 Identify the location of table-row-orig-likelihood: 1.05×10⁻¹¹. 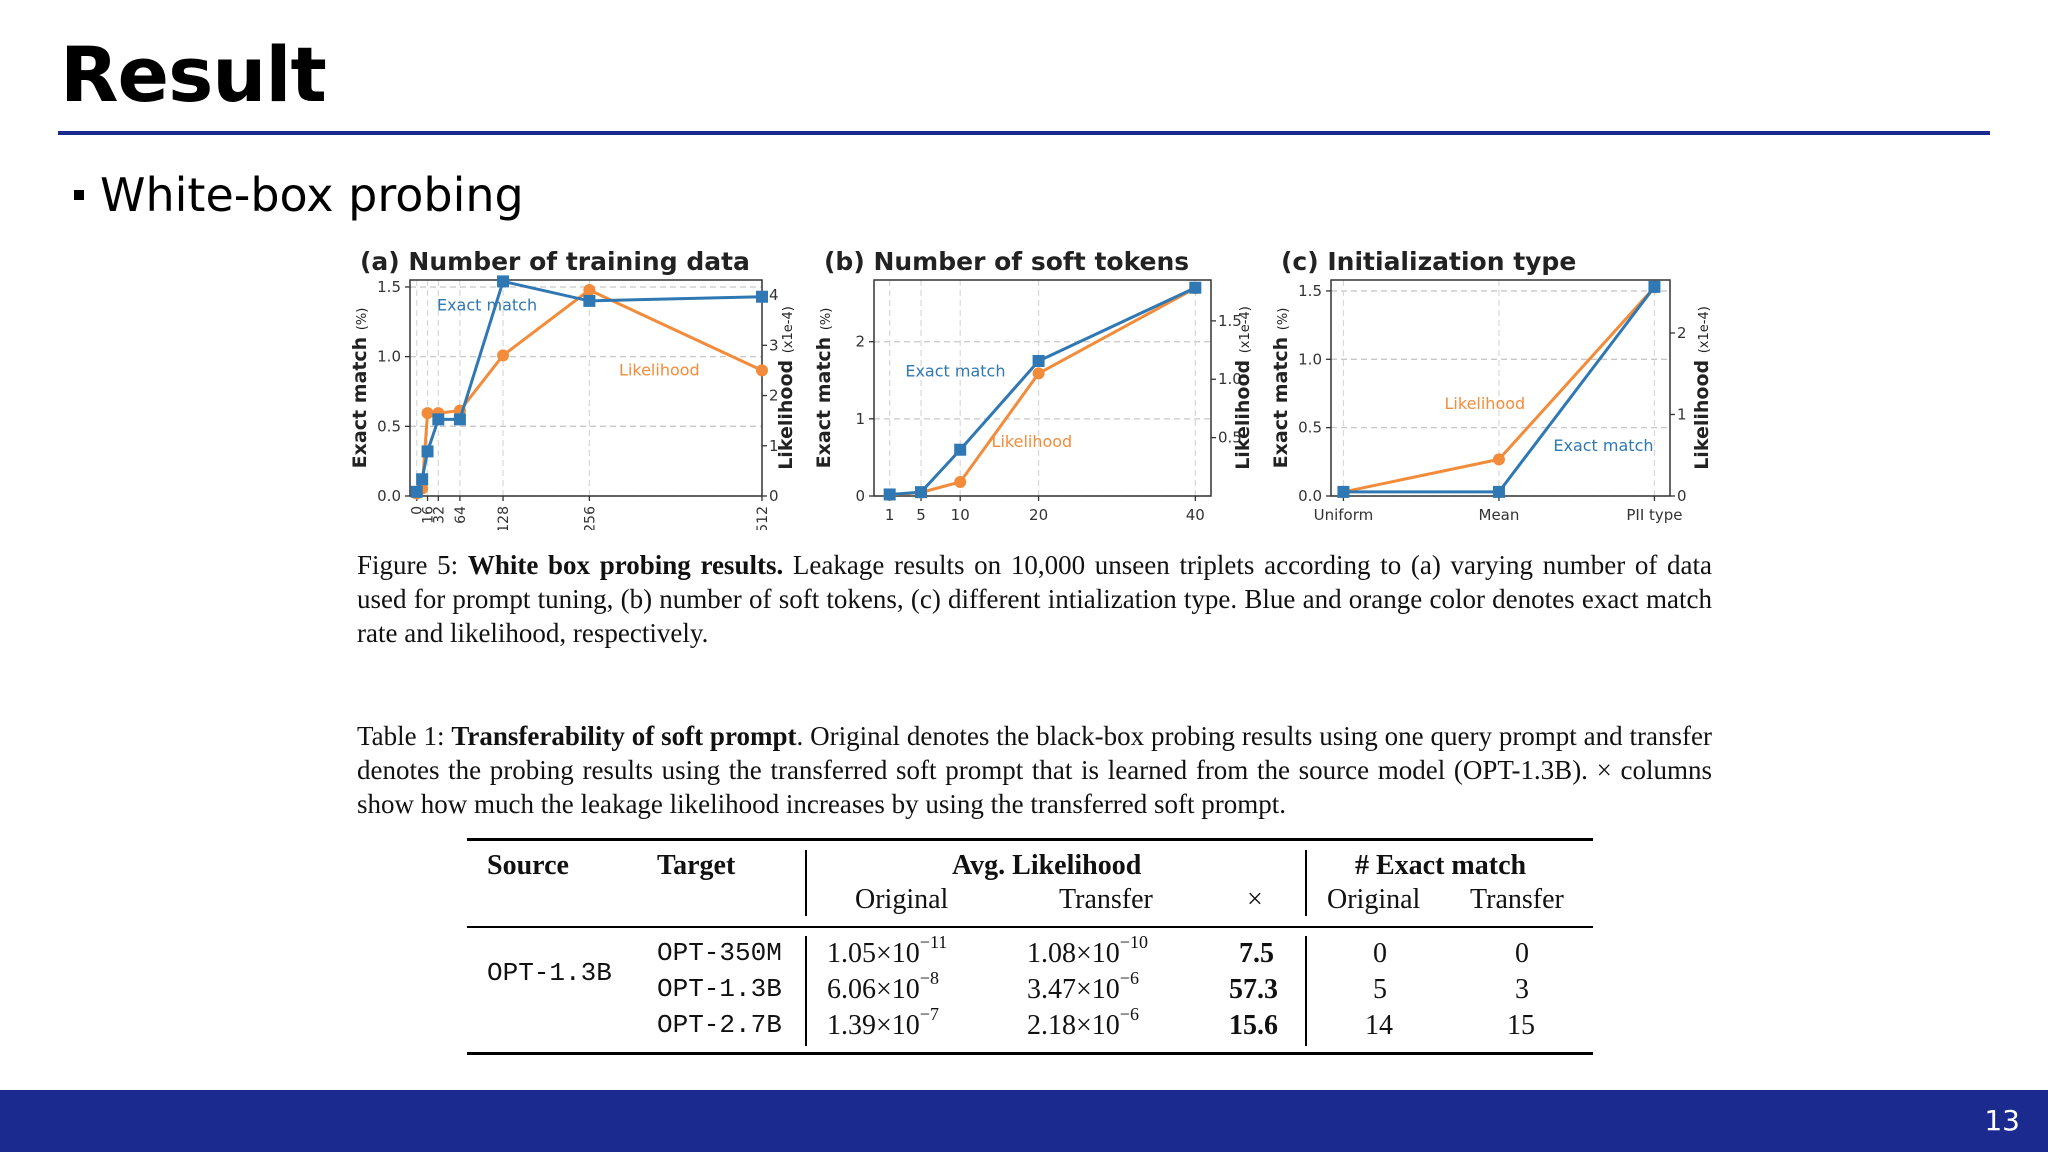
(887, 950).